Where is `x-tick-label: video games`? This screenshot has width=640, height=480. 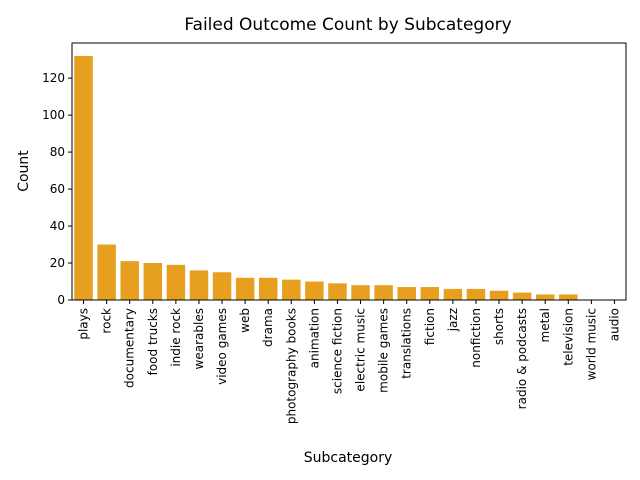
x-tick-label: video games is located at coordinates (222, 346).